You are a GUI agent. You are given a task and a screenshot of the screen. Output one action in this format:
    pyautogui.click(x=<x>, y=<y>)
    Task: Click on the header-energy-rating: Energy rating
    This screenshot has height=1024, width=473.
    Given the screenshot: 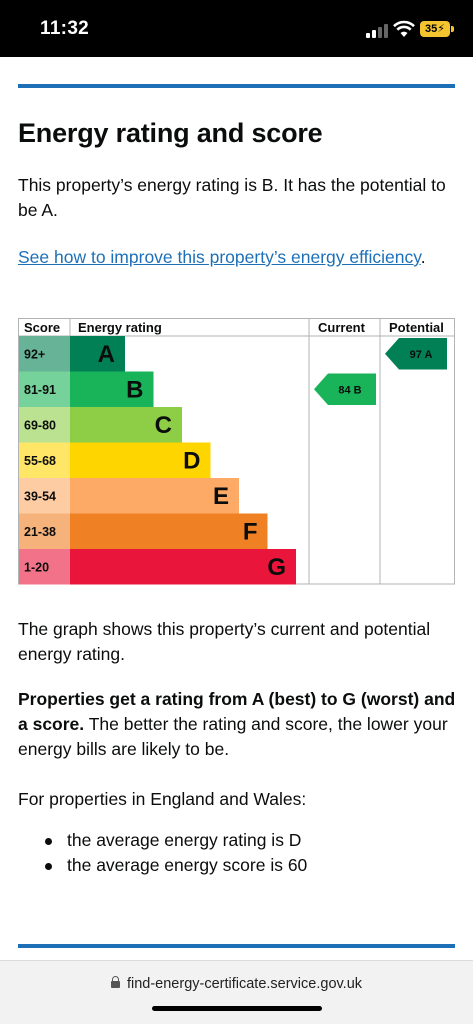 What is the action you would take?
    pyautogui.click(x=120, y=327)
    